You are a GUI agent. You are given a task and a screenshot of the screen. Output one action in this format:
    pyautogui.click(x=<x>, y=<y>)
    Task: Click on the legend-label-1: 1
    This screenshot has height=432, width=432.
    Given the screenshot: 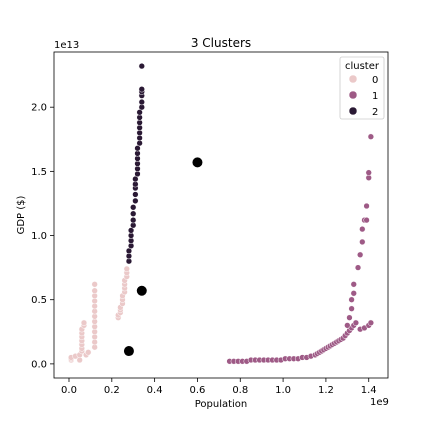 What is the action you would take?
    pyautogui.click(x=375, y=96)
    